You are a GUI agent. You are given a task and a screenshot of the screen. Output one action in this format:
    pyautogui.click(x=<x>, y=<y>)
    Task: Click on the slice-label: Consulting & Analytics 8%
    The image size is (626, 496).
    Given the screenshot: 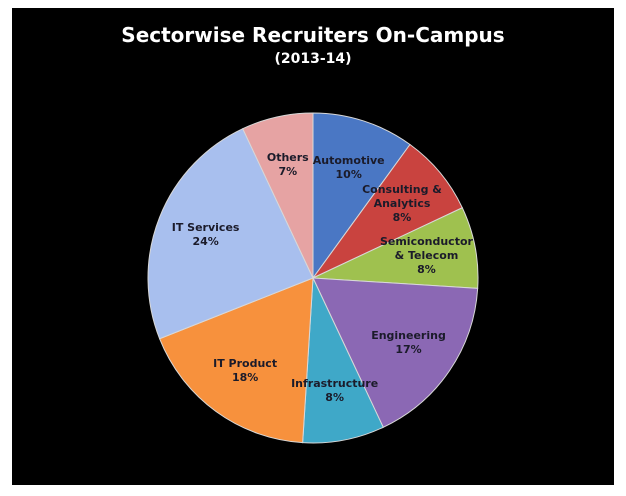 What is the action you would take?
    pyautogui.click(x=402, y=204)
    